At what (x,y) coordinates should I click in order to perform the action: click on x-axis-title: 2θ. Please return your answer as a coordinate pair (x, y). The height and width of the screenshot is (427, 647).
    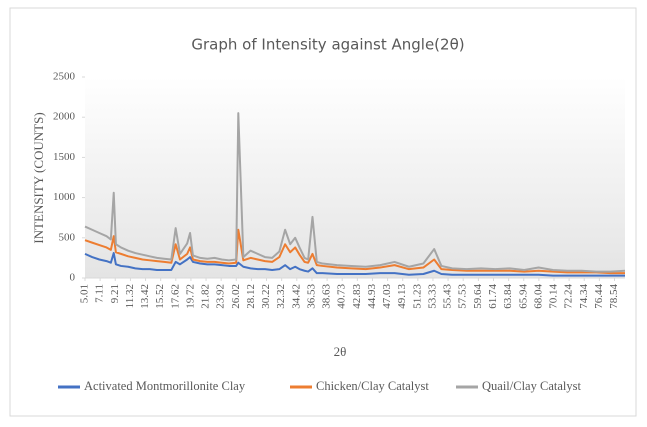
    Looking at the image, I should click on (340, 351).